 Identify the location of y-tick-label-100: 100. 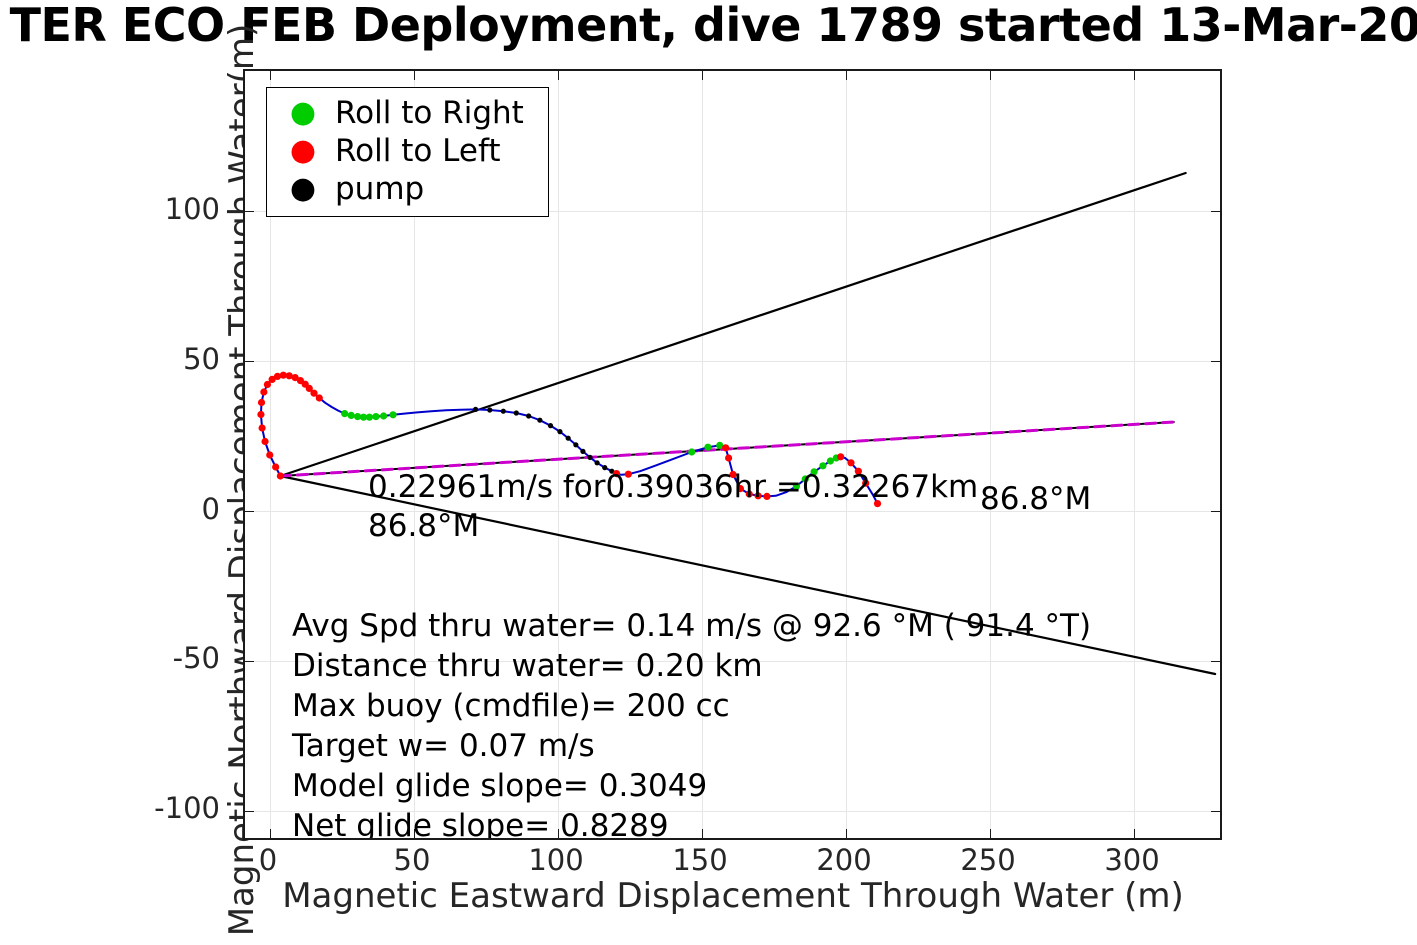
(192, 209).